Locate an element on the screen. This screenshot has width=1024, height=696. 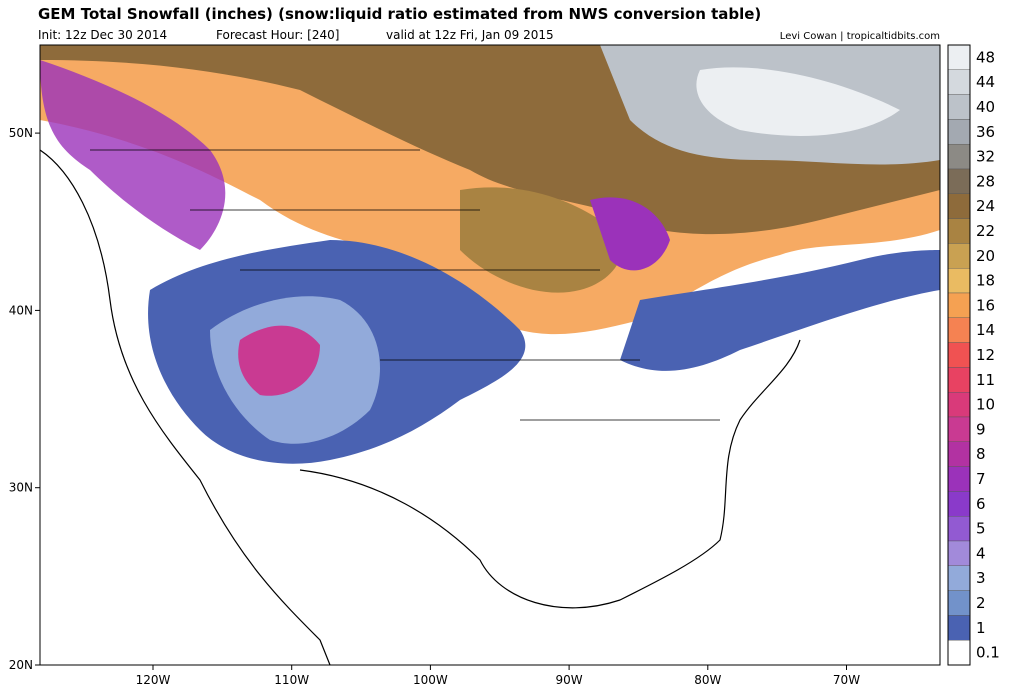
colorbar-label: 44 is located at coordinates (985, 82).